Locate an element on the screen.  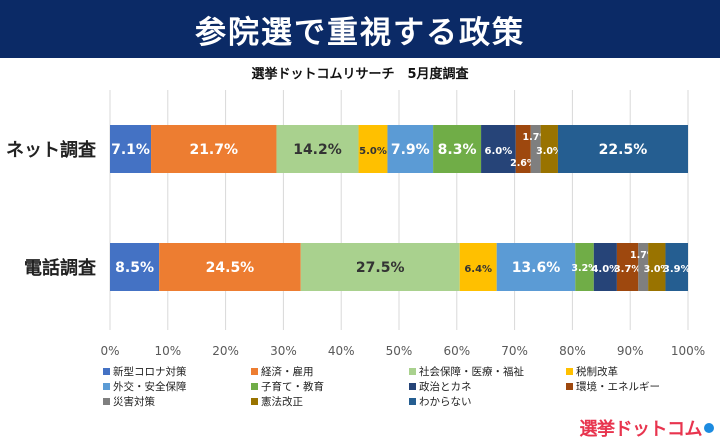
legend-item: 災害対策 is located at coordinates (129, 401).